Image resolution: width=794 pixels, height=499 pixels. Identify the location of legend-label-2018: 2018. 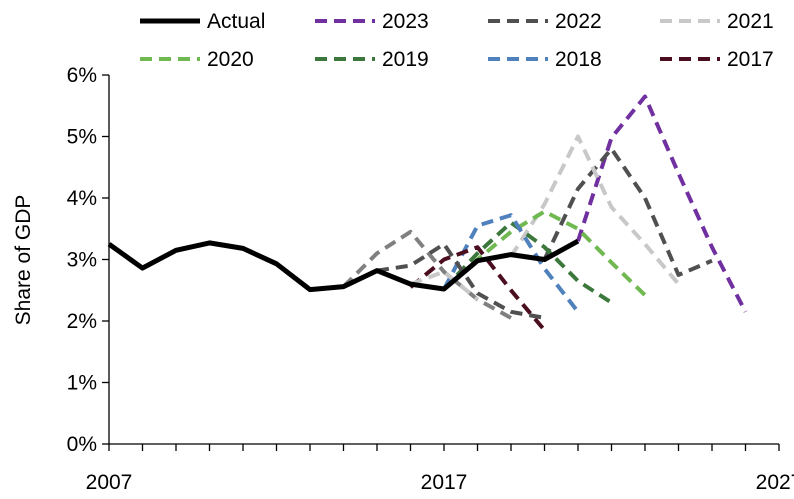
(578, 59).